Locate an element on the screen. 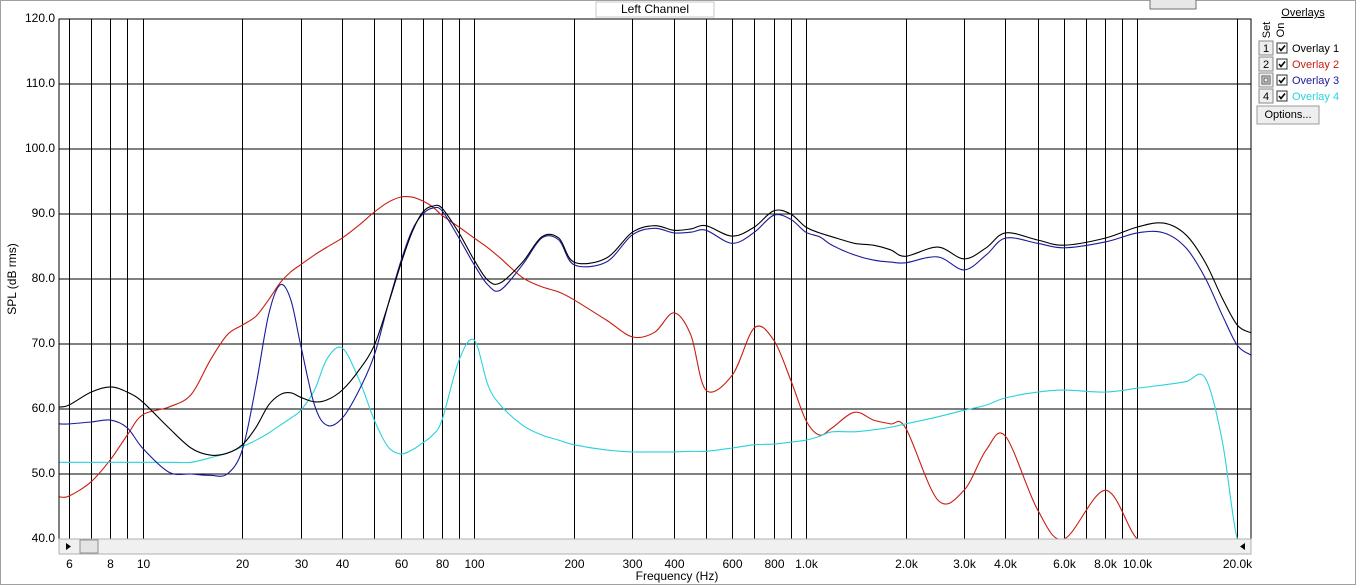 The height and width of the screenshot is (585, 1356). x-tick-label: 6.0k is located at coordinates (1065, 564).